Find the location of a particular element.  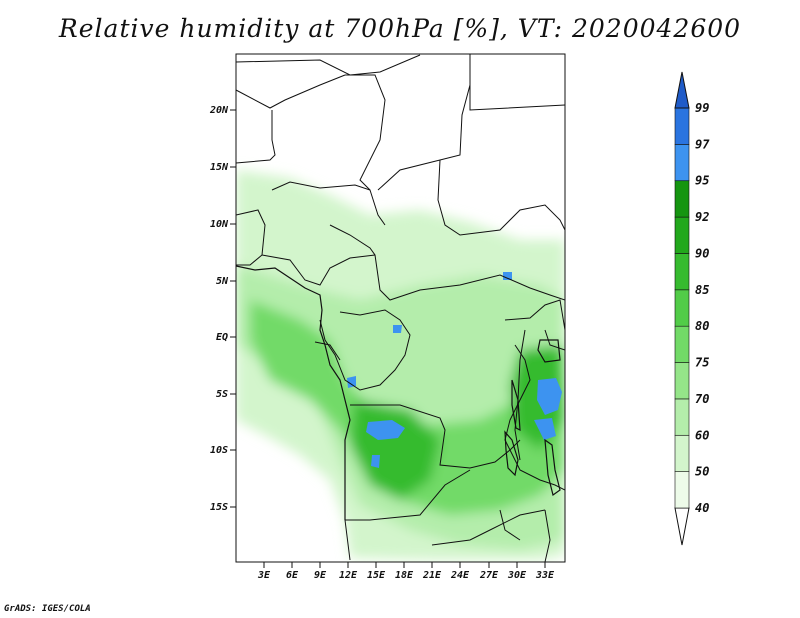

colorbar-label: 40 is located at coordinates (702, 508).